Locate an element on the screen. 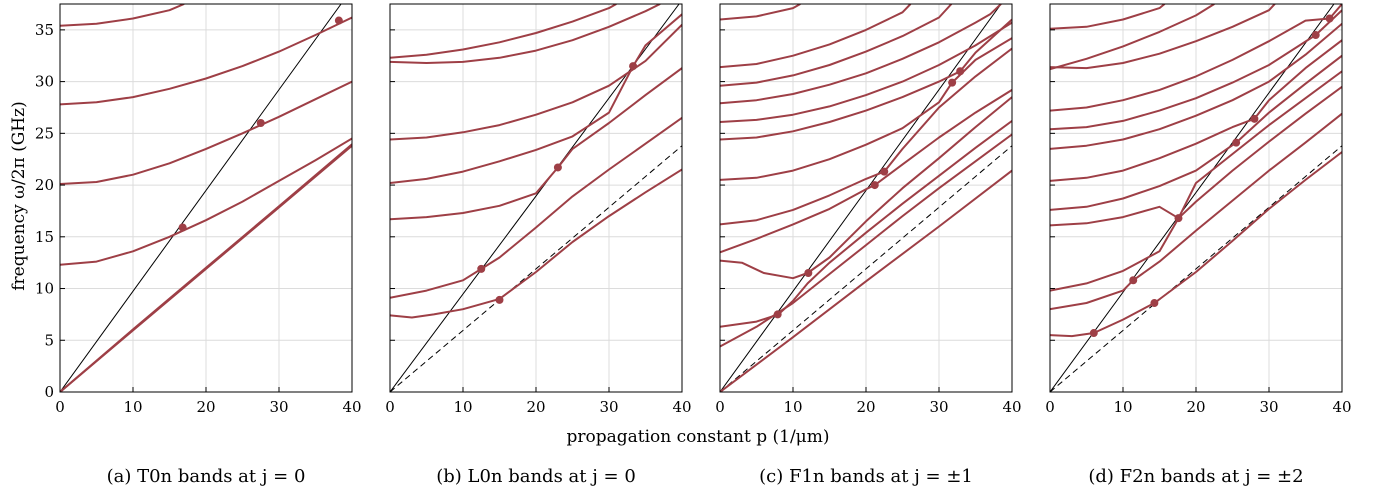 This screenshot has width=1396, height=498. panel-caption: (c) F1n bands at j = ±1 is located at coordinates (866, 476).